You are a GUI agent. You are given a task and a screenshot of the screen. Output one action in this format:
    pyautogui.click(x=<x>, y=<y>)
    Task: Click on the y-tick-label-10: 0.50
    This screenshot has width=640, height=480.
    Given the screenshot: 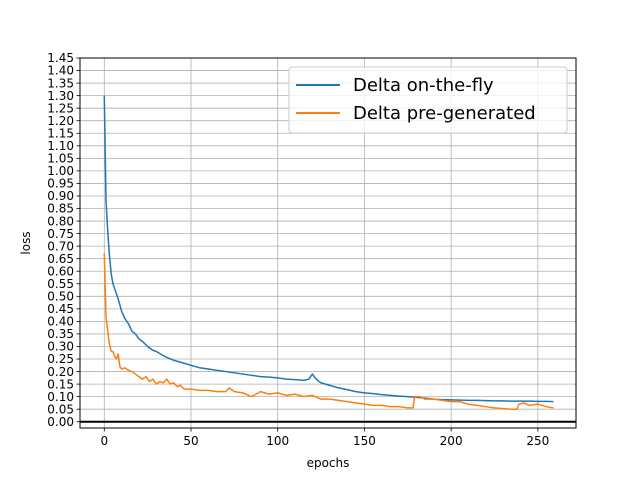 What is the action you would take?
    pyautogui.click(x=60, y=297)
    